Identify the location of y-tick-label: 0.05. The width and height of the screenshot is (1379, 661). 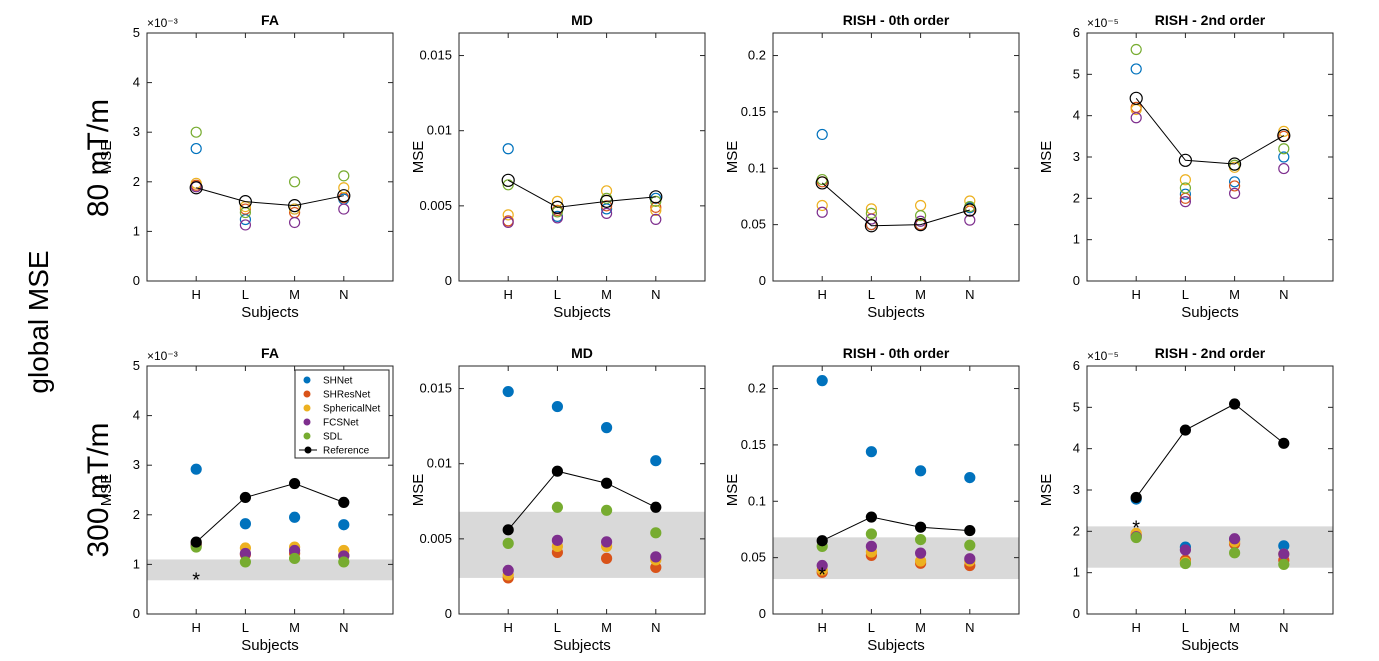
(753, 224).